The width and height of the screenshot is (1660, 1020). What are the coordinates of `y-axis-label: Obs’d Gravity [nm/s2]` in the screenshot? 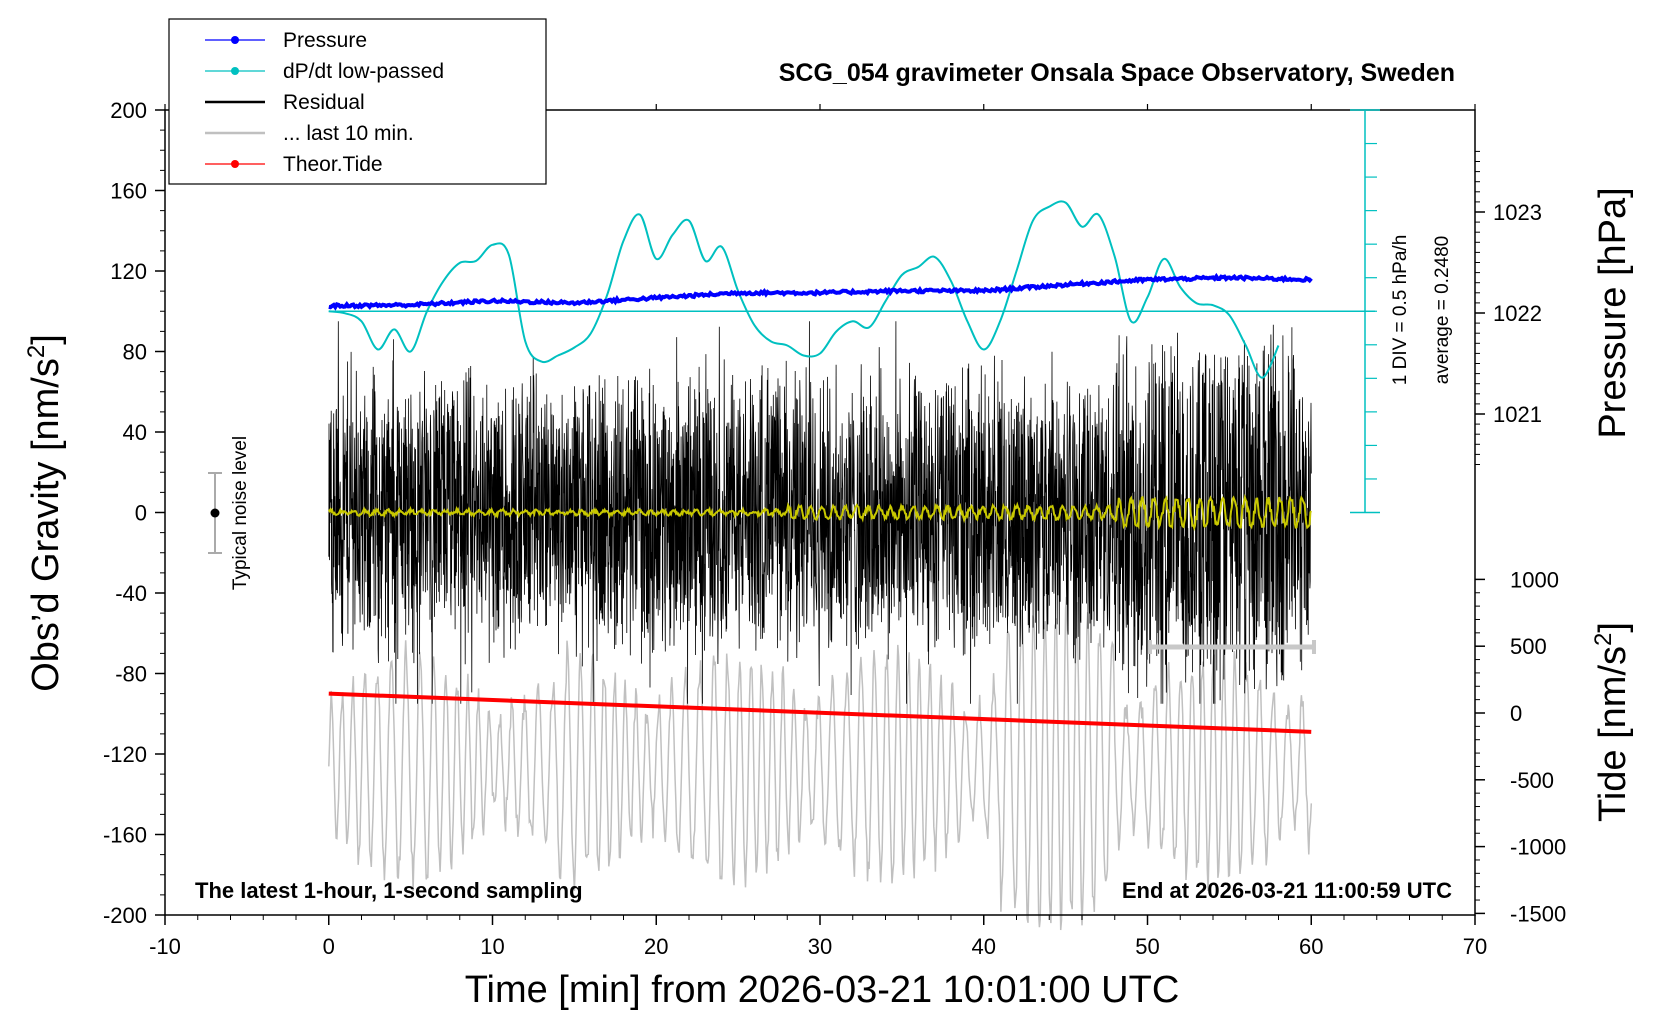 It's located at (45, 513).